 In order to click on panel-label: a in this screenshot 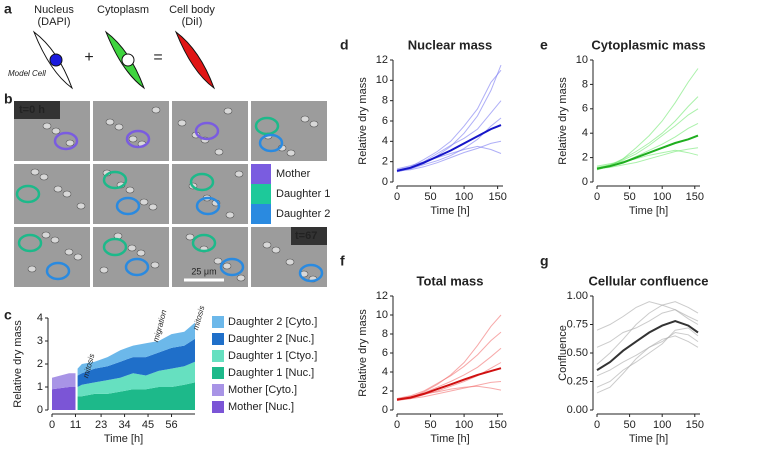, I will do `click(8, 9)`.